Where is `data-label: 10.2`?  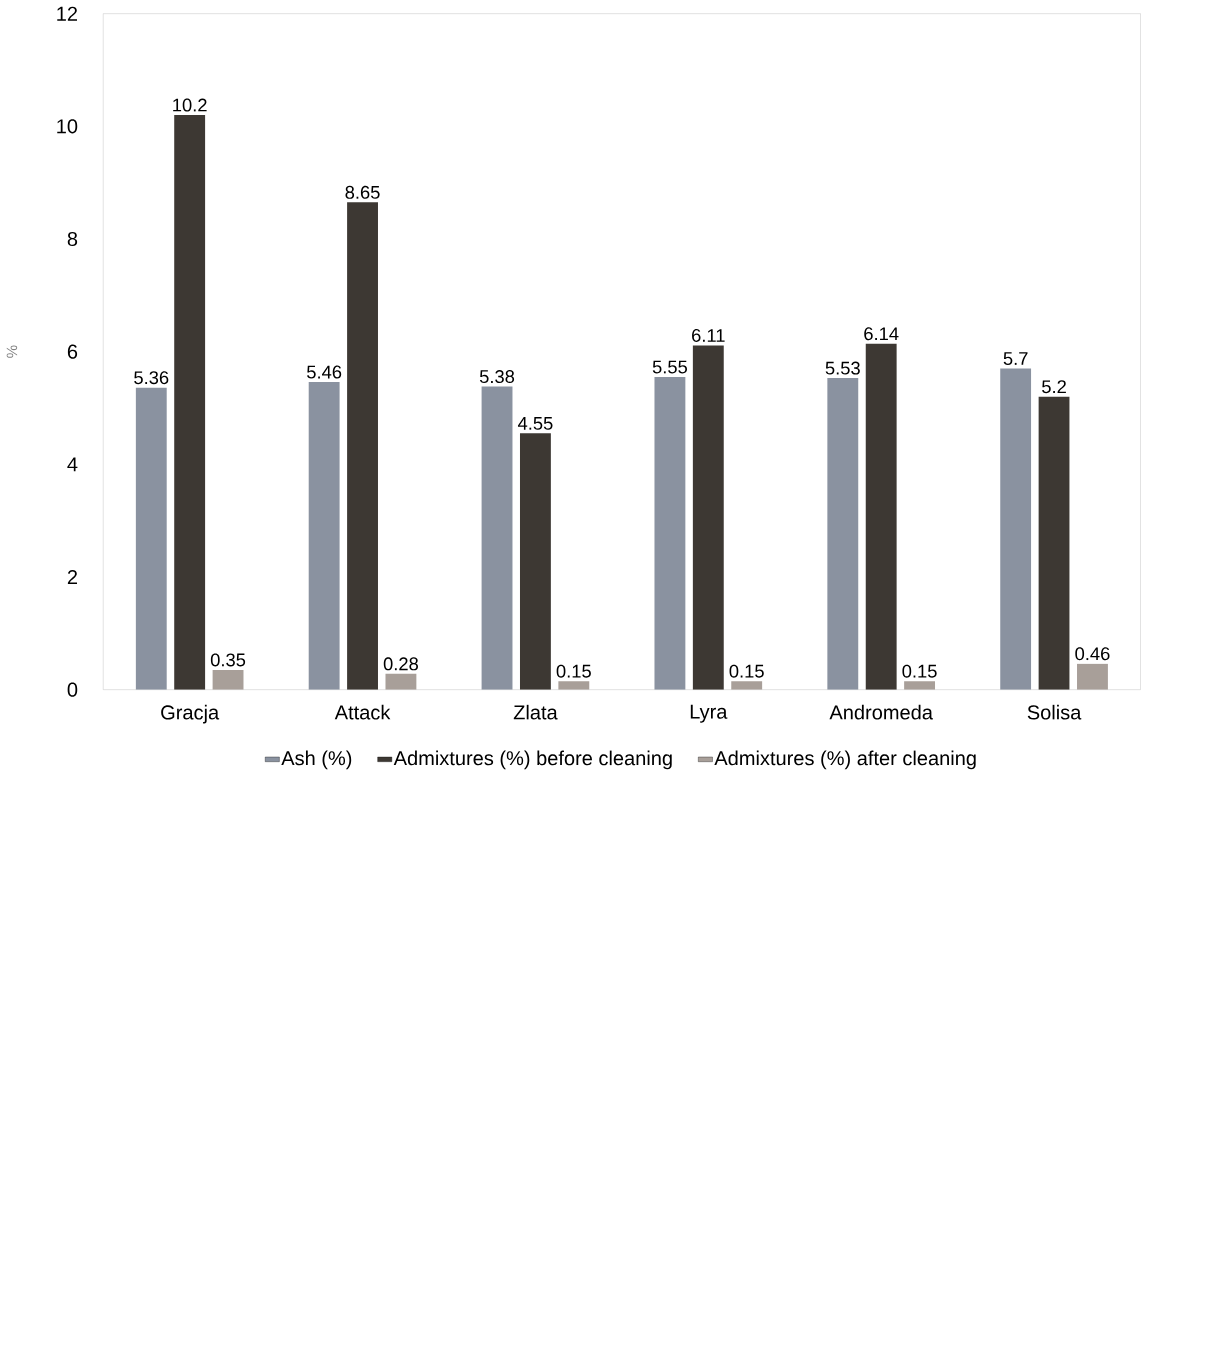 data-label: 10.2 is located at coordinates (190, 105).